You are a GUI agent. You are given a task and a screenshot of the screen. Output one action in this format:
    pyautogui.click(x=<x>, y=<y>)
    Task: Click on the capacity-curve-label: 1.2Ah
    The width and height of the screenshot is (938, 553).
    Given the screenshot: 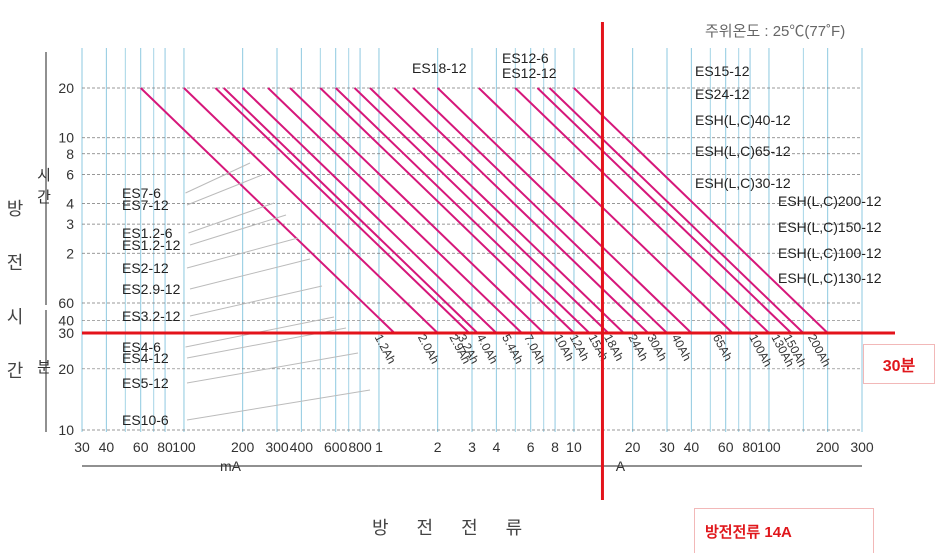 What is the action you would take?
    pyautogui.click(x=385, y=349)
    